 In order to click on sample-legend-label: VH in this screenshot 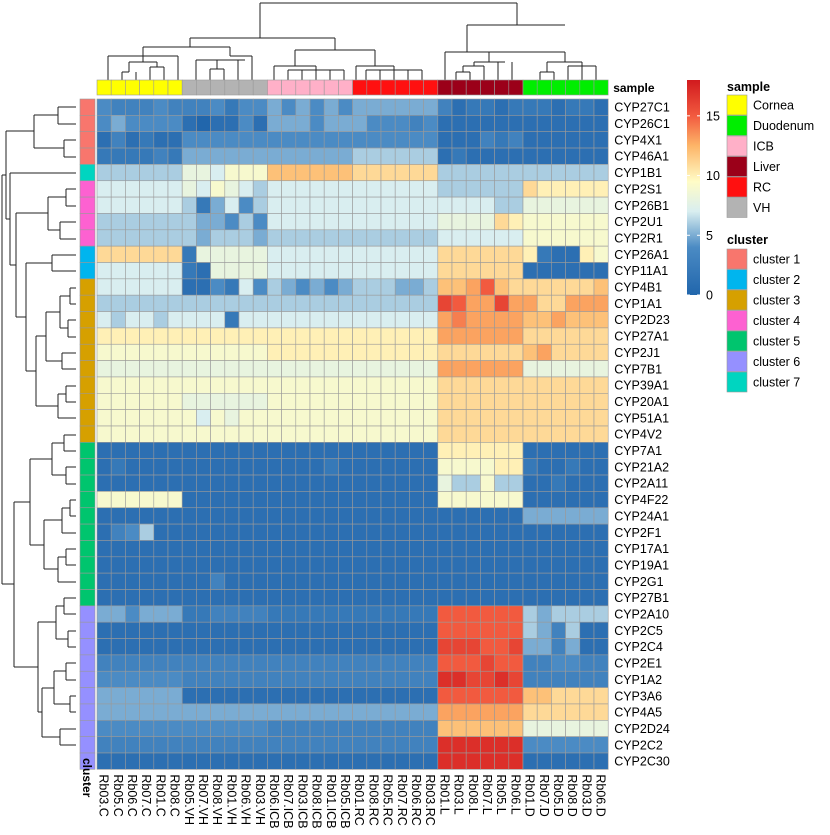, I will do `click(761, 208)`.